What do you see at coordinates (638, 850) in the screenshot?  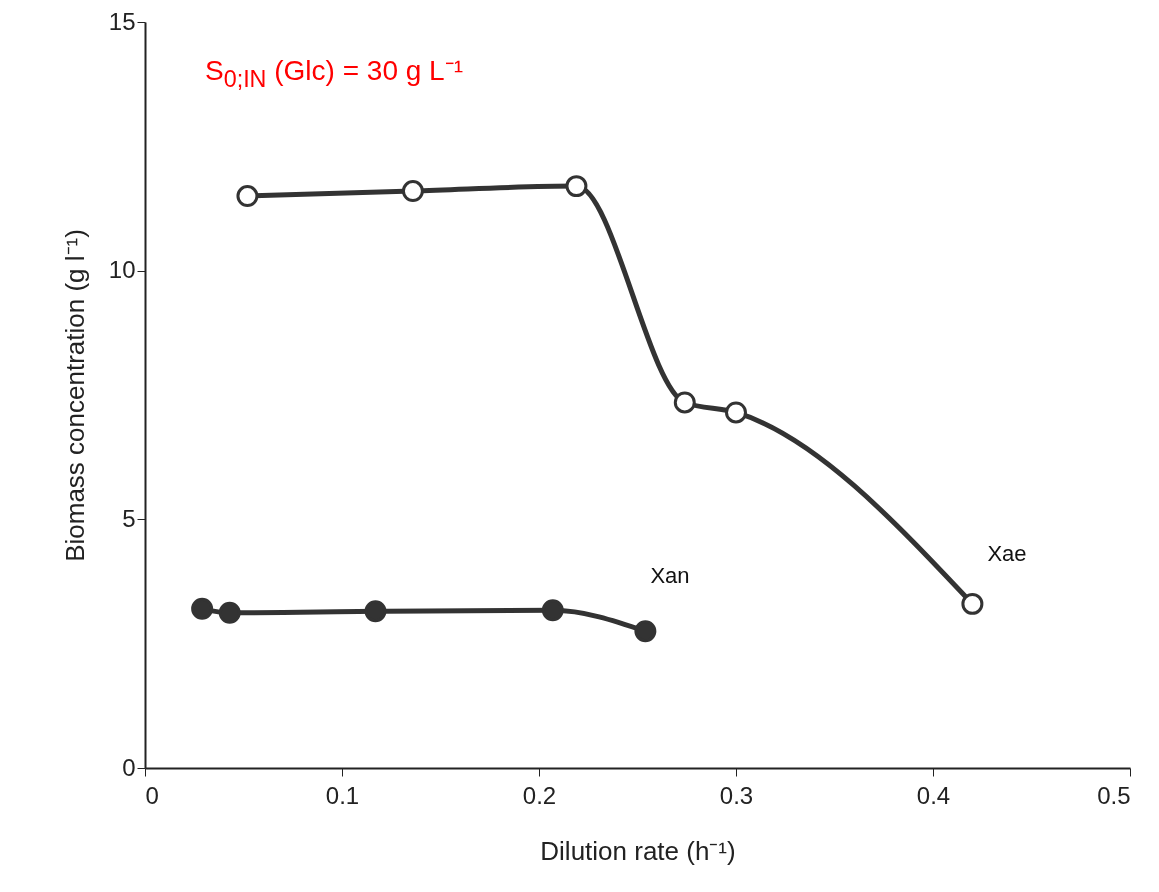 I see `x-axis-title: Dilution rate (h⁻¹)` at bounding box center [638, 850].